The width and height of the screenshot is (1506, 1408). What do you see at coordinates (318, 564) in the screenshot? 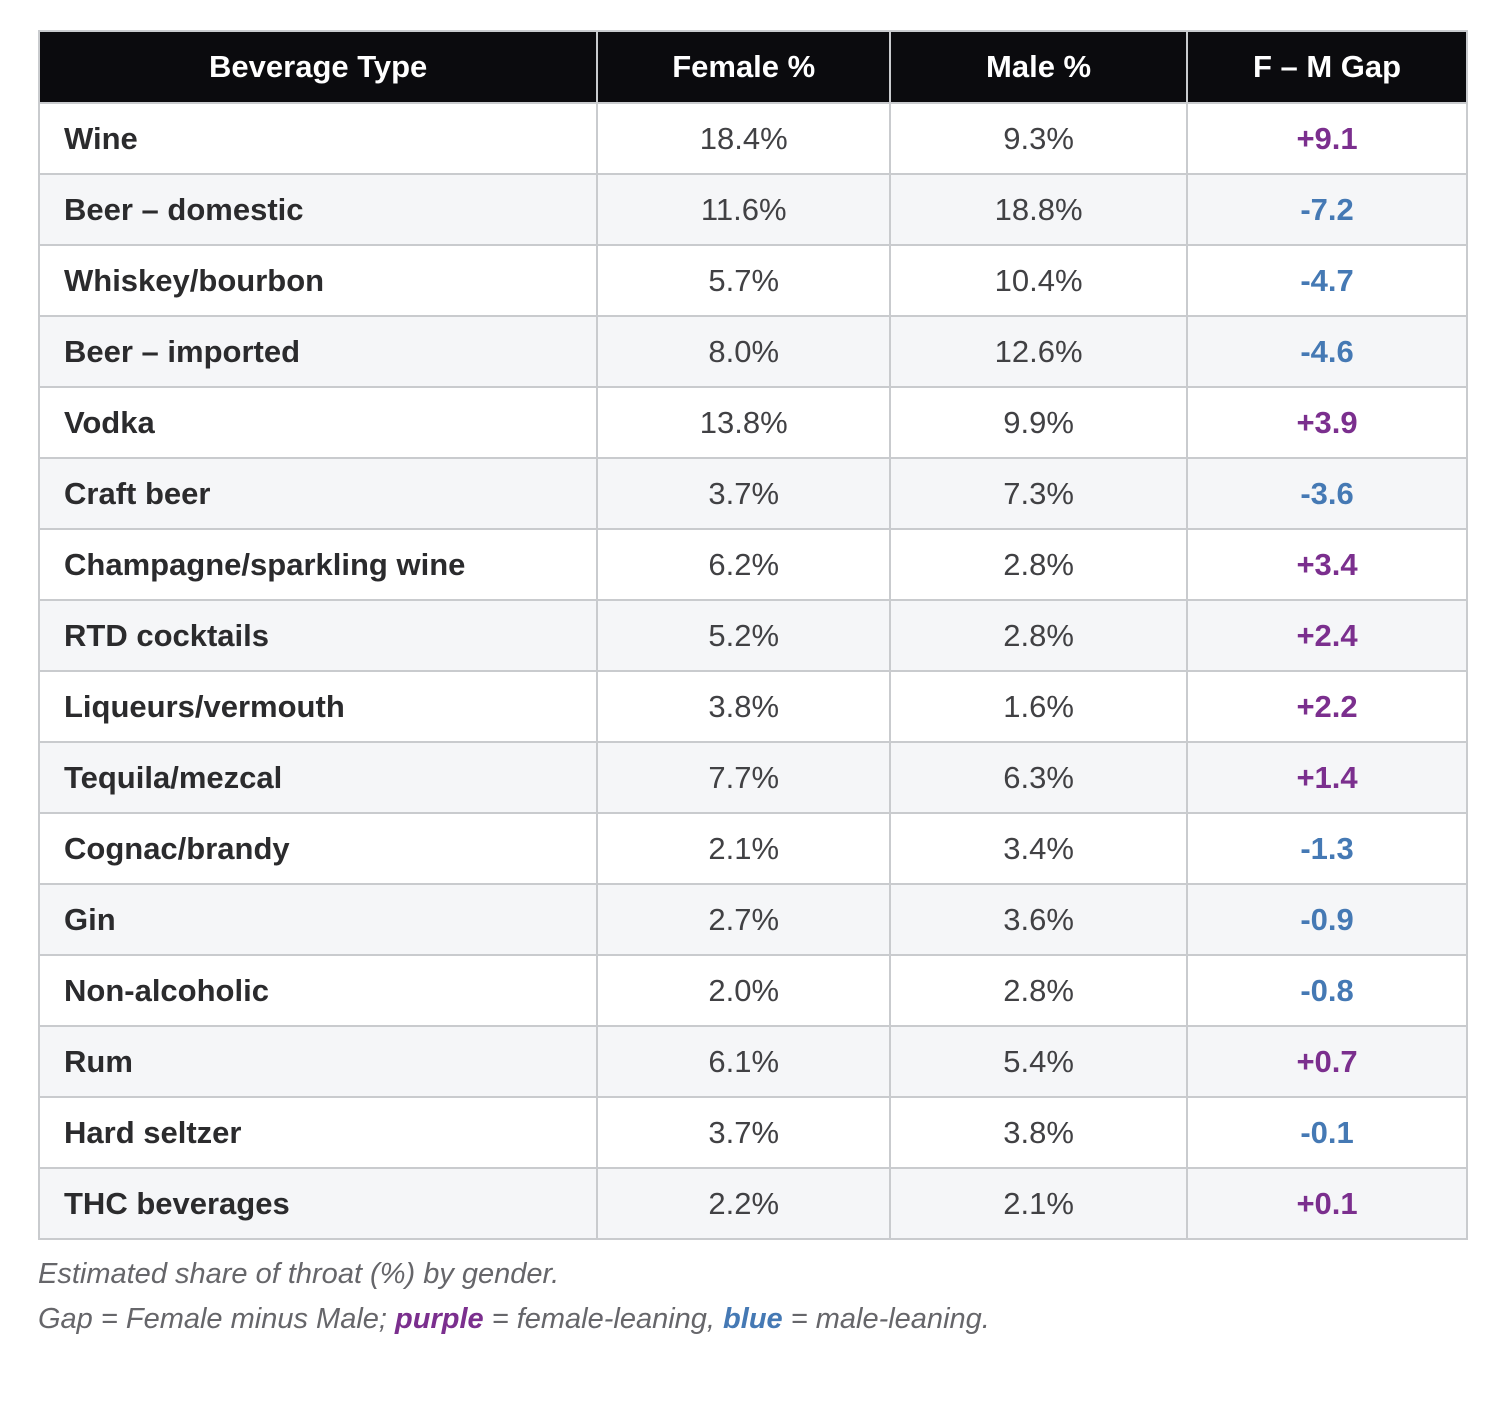
I see `beverage-name-cell: Champagne/sparkling wine` at bounding box center [318, 564].